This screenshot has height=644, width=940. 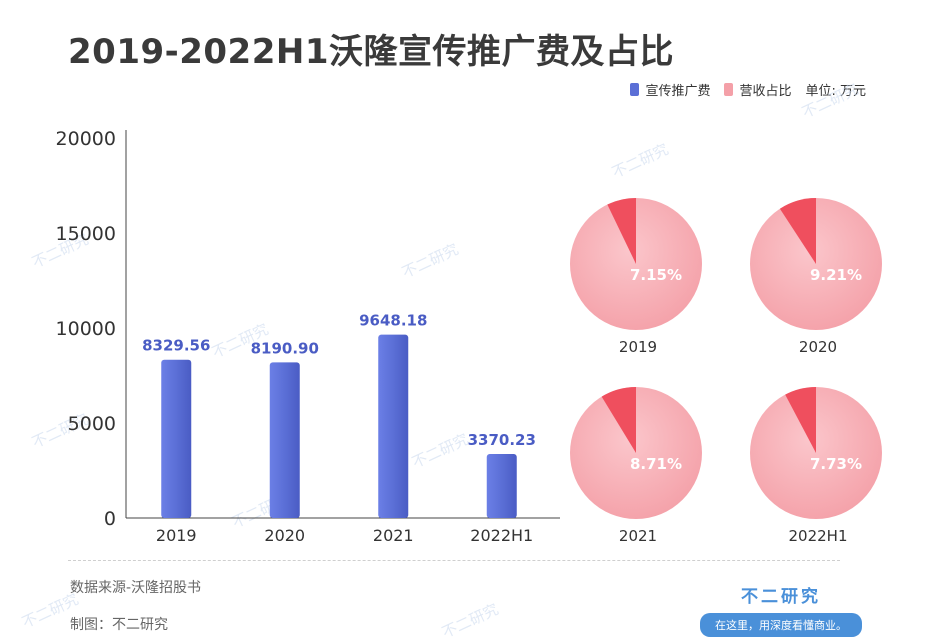 I want to click on legend-label-promo: 宣传推广费, so click(x=678, y=91).